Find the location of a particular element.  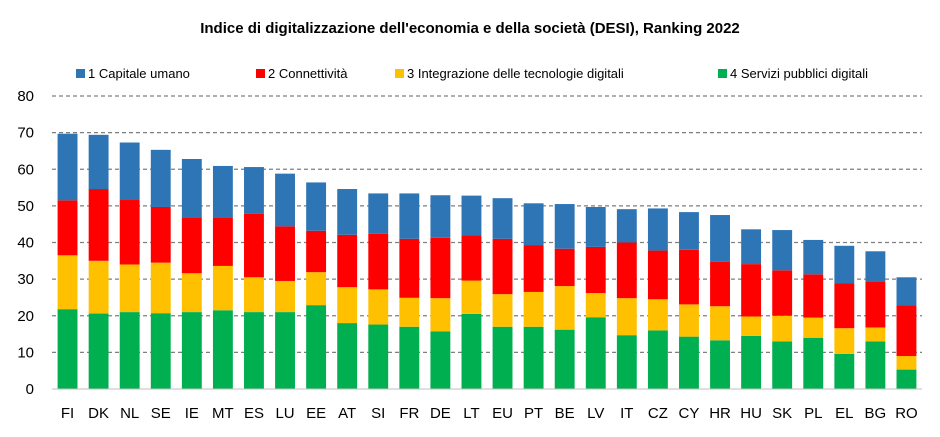

x-tick-label: BG is located at coordinates (876, 413).